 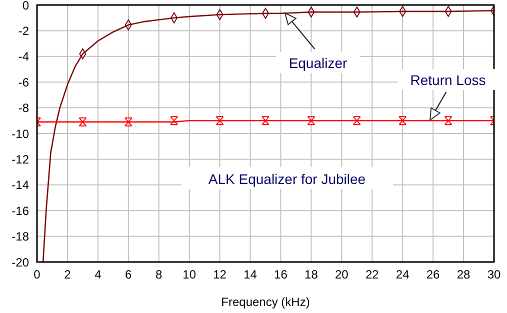 I want to click on x-tick-label: 0, so click(x=37, y=275).